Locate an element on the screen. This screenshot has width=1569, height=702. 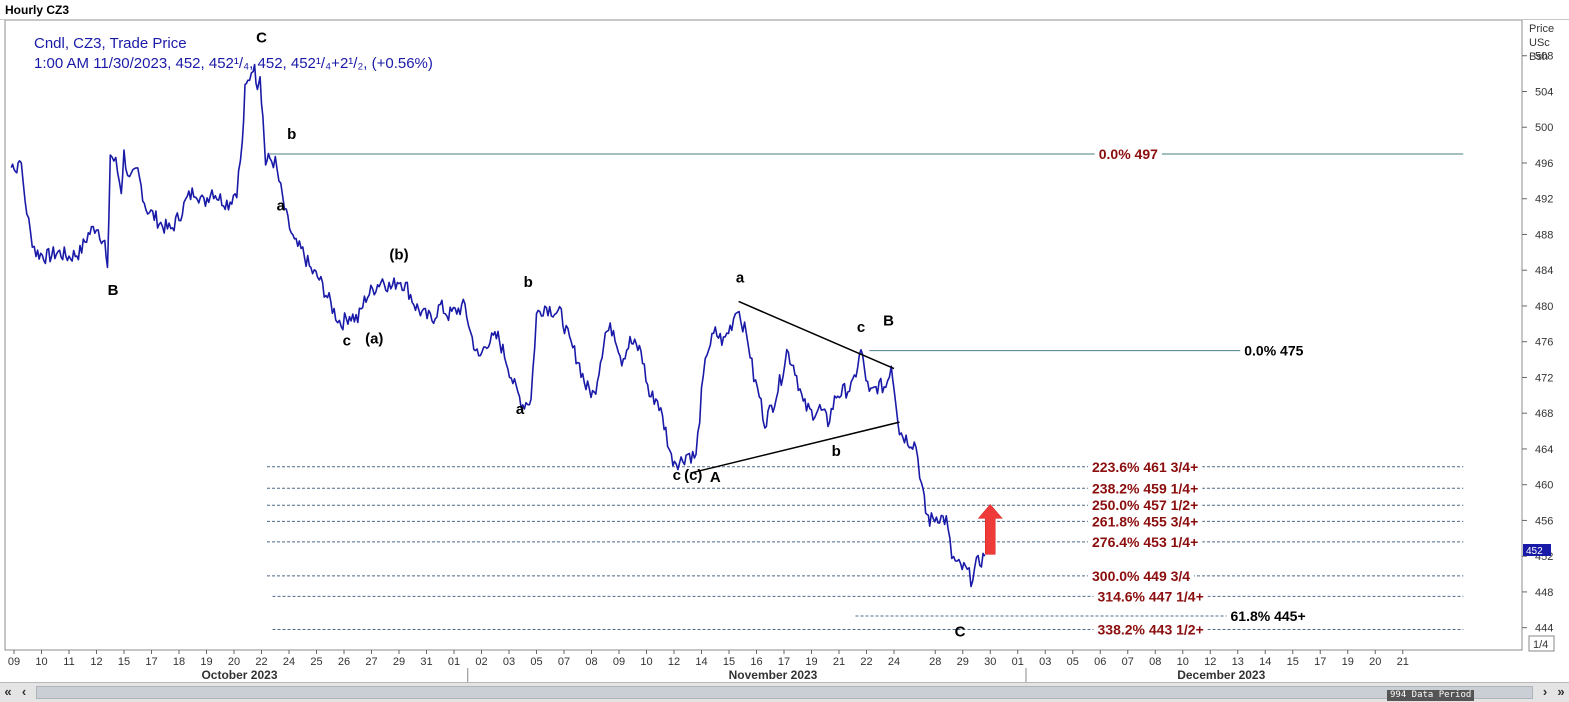
x-tick-label: 31 is located at coordinates (426, 662).